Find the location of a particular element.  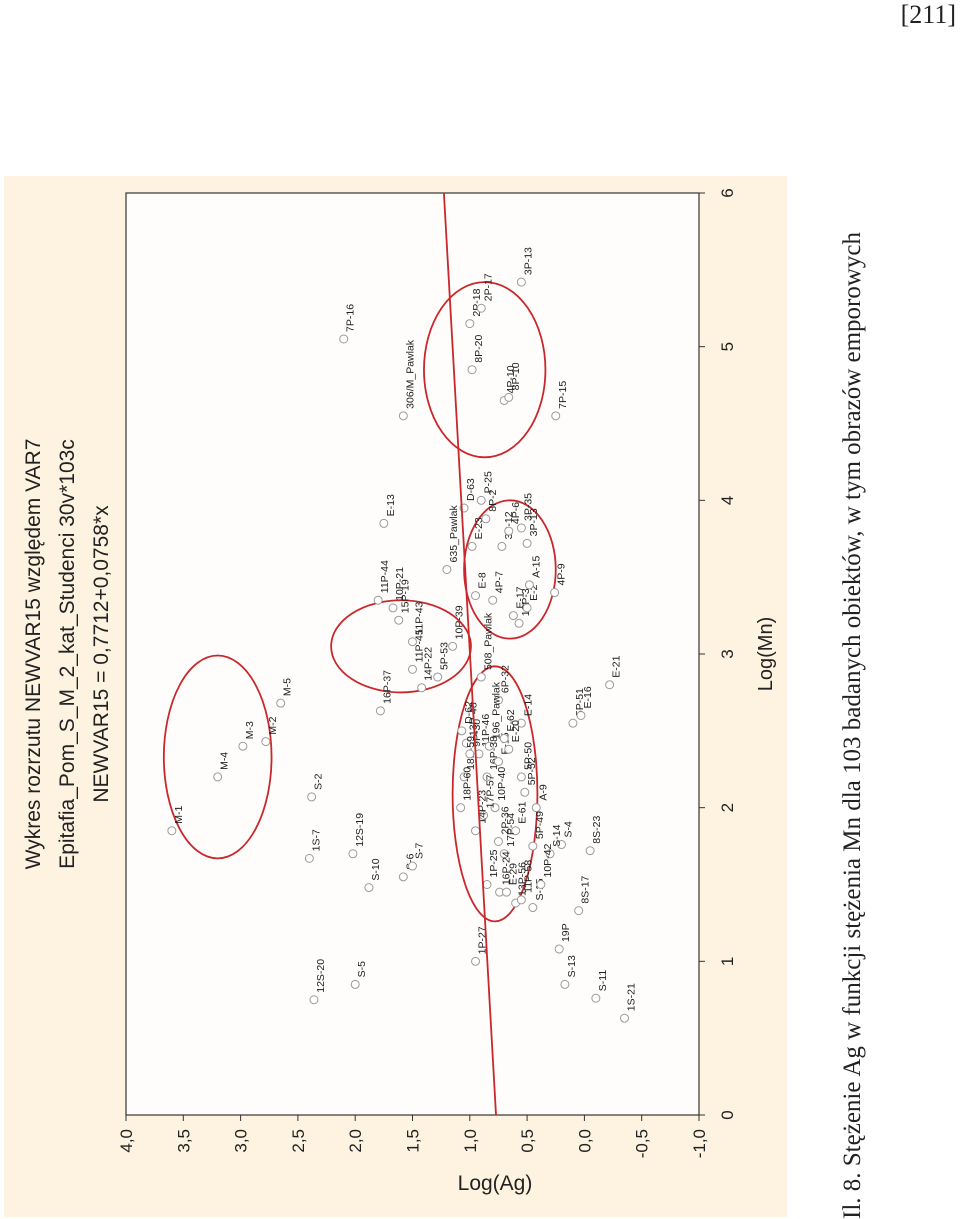

point-label: 17P-57 is located at coordinates (491, 791).